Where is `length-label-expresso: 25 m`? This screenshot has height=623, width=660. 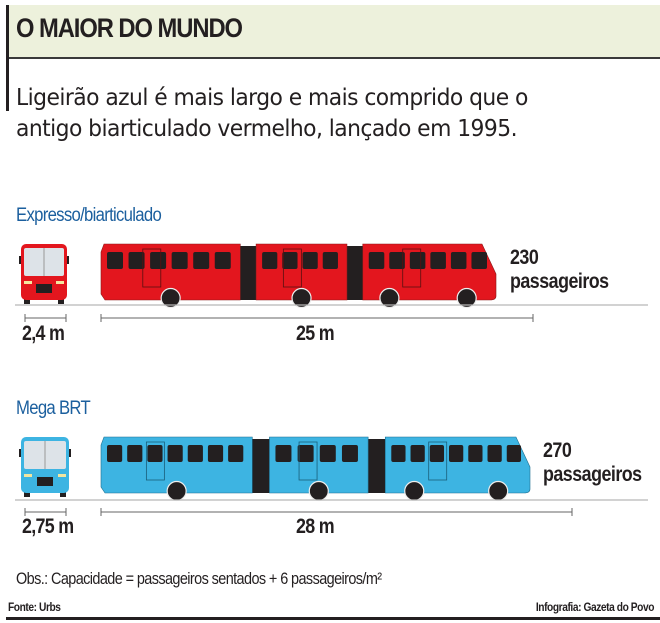 length-label-expresso: 25 m is located at coordinates (315, 333).